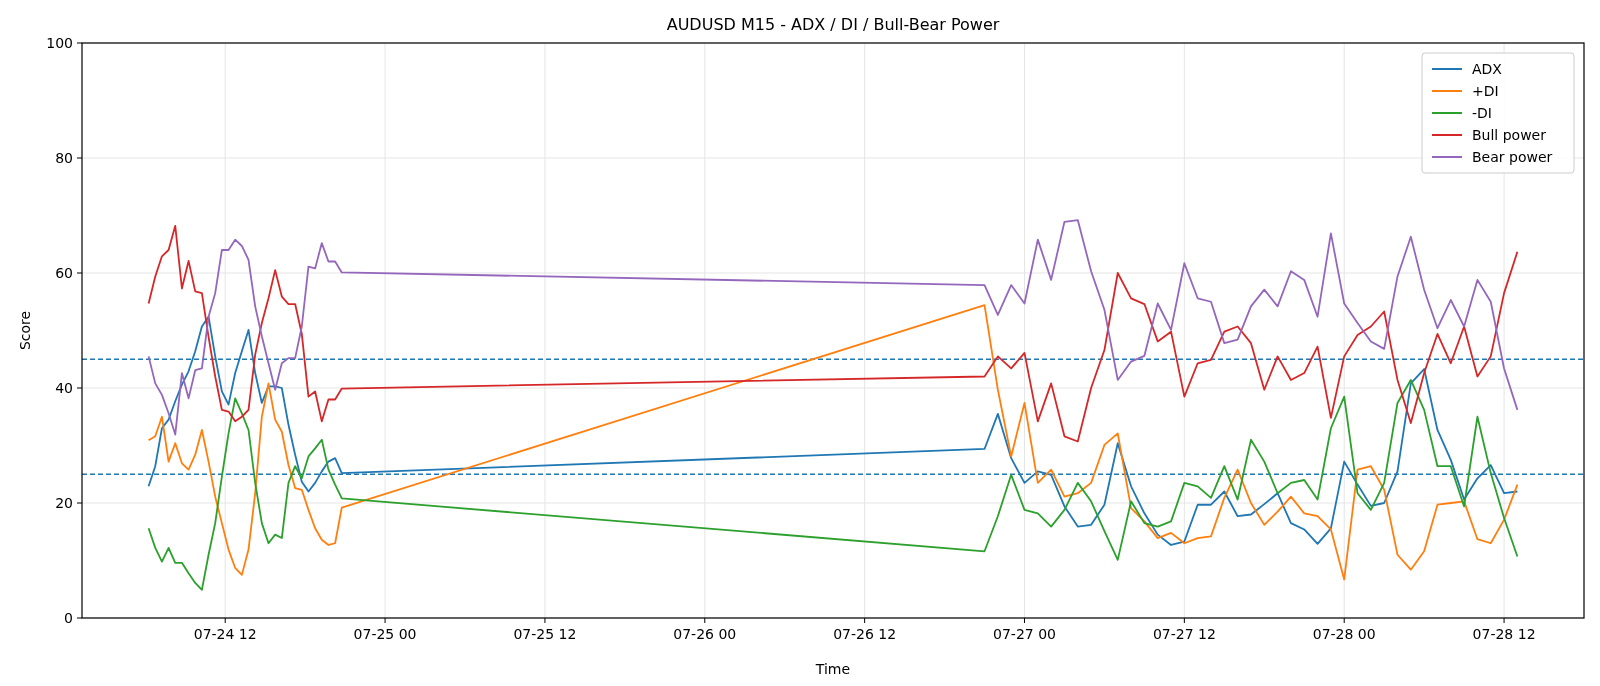 The image size is (1600, 686). I want to click on y-tick-label: 20, so click(64, 503).